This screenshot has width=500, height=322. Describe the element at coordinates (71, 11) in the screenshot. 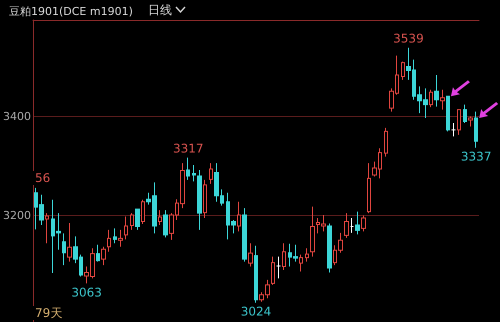

I see `chart-title: 豆粕1901(DCE m1901)` at that location.